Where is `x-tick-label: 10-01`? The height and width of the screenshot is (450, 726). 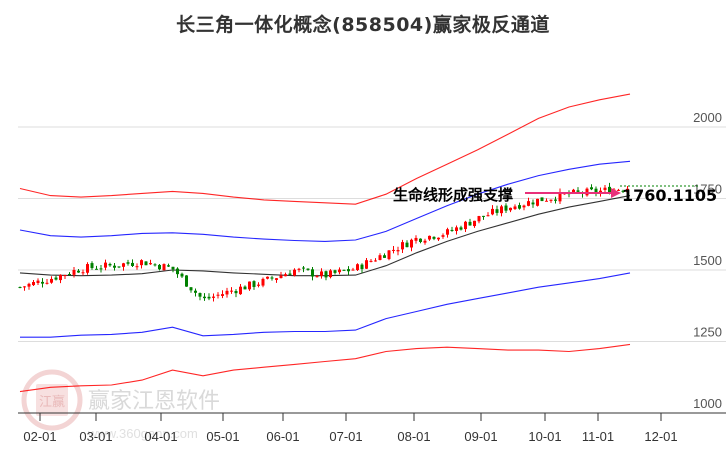
x-tick-label: 10-01 is located at coordinates (544, 436).